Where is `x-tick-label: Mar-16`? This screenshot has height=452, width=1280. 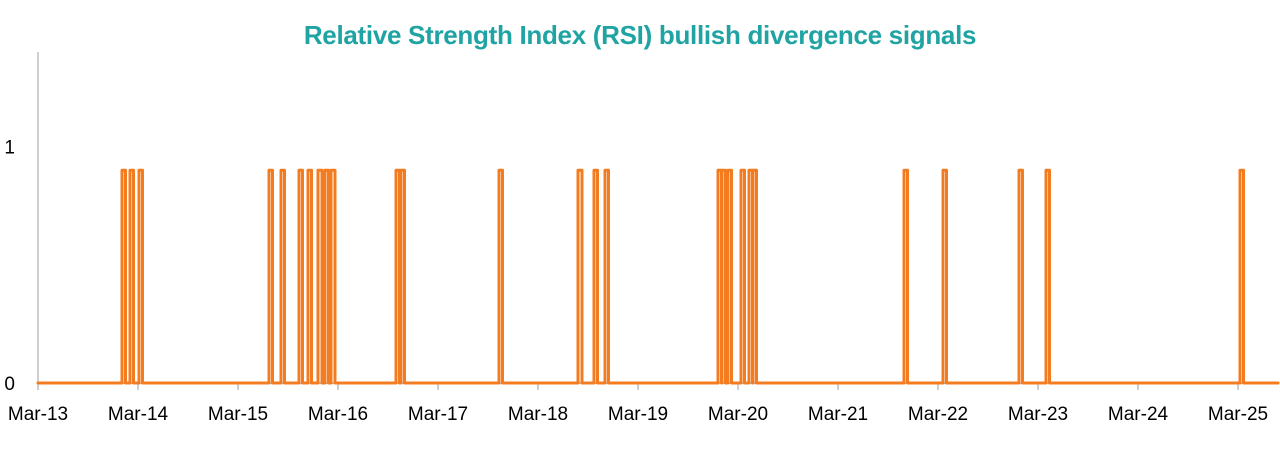
x-tick-label: Mar-16 is located at coordinates (338, 414).